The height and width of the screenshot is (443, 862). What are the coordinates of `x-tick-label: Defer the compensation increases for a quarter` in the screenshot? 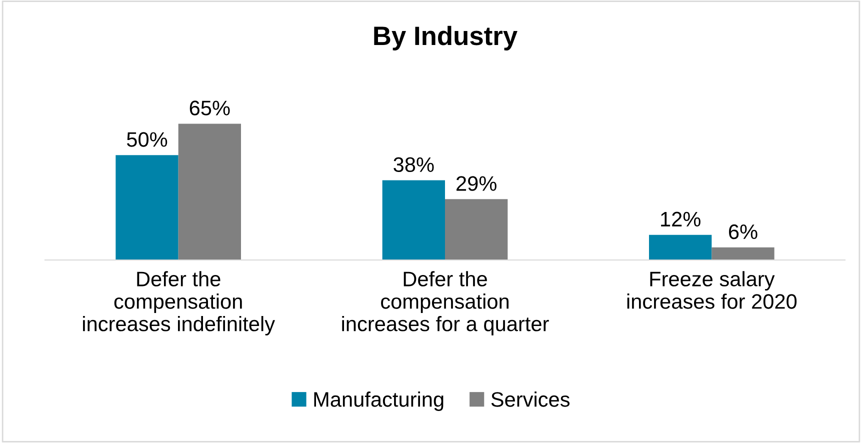 It's located at (445, 303).